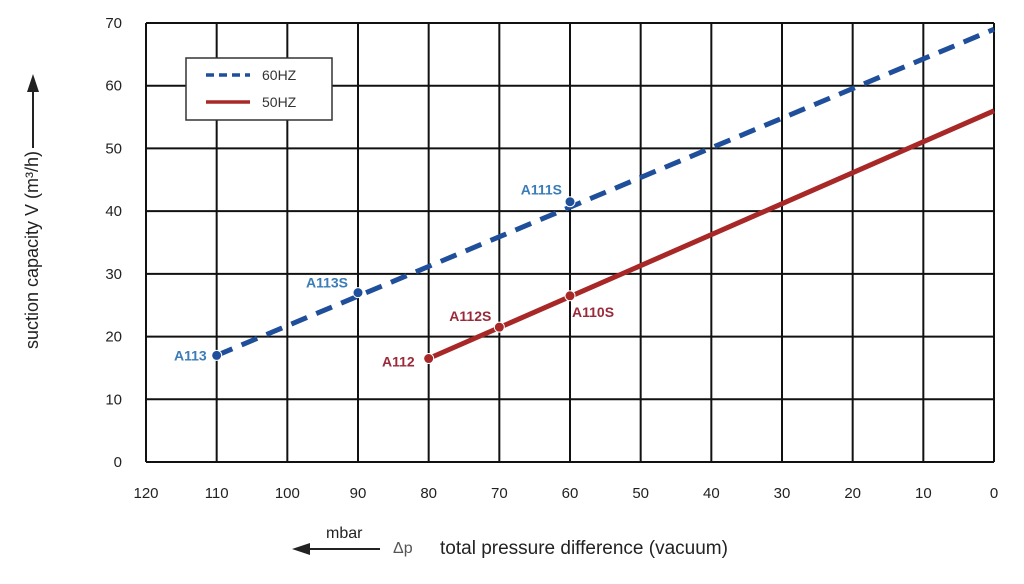 This screenshot has width=1024, height=584. Describe the element at coordinates (923, 493) in the screenshot. I see `x-tick-label: 10` at that location.